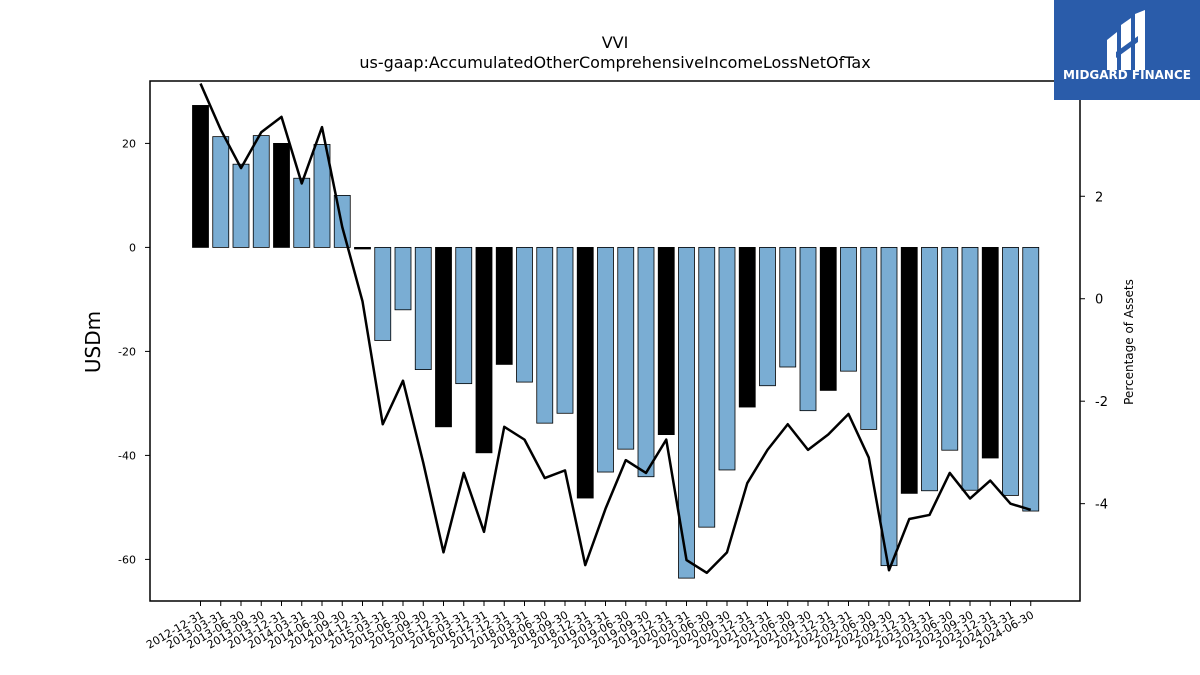 The width and height of the screenshot is (1200, 675). Describe the element at coordinates (1129, 342) in the screenshot. I see `y2-axis-label: Percentage of Assets` at that location.